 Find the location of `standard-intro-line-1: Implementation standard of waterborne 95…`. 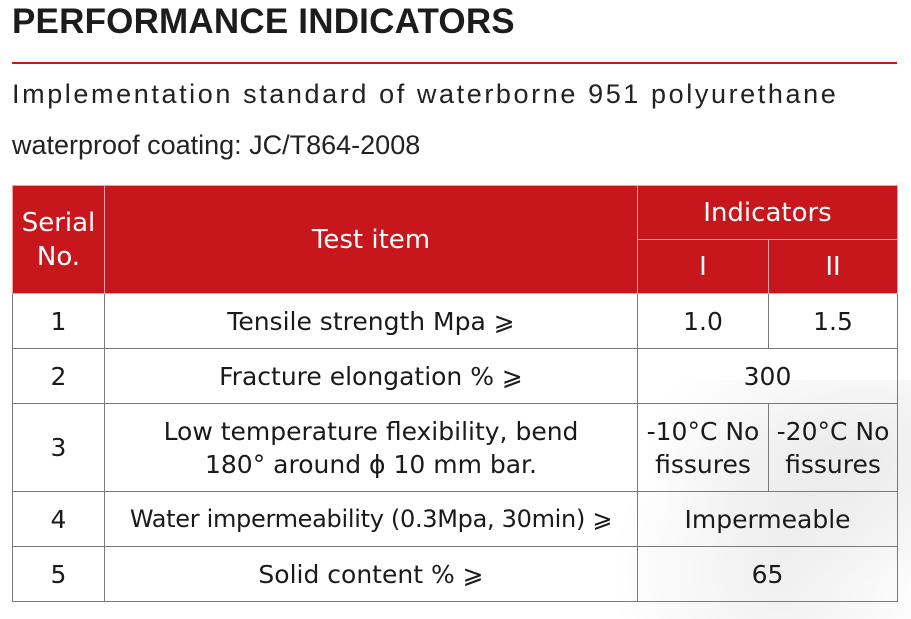

standard-intro-line-1: Implementation standard of waterborne 95… is located at coordinates (425, 94).